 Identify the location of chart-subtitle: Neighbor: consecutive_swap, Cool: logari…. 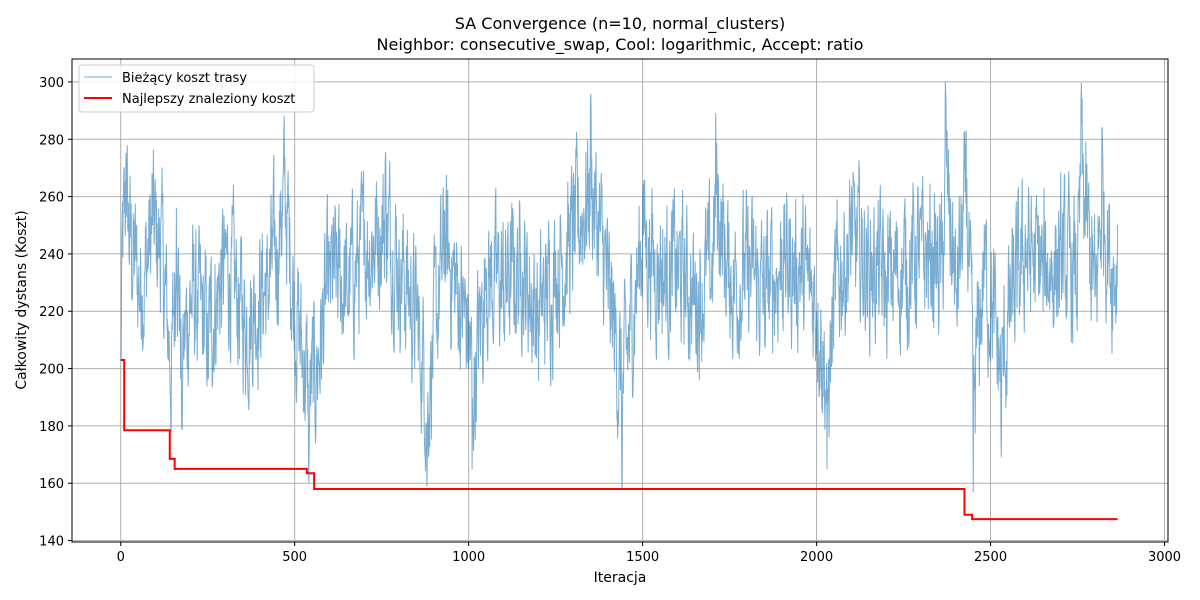
(620, 45).